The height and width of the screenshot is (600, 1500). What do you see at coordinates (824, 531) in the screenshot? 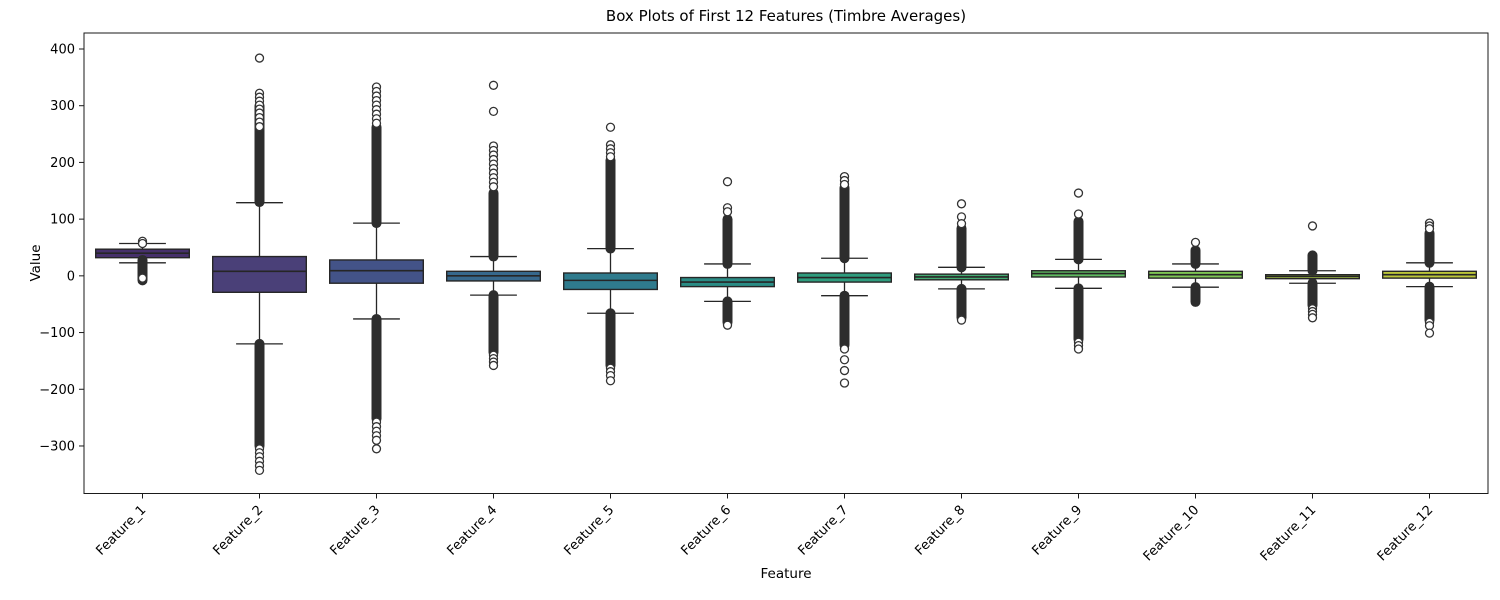
I see `x-tick-label: Feature_7` at bounding box center [824, 531].